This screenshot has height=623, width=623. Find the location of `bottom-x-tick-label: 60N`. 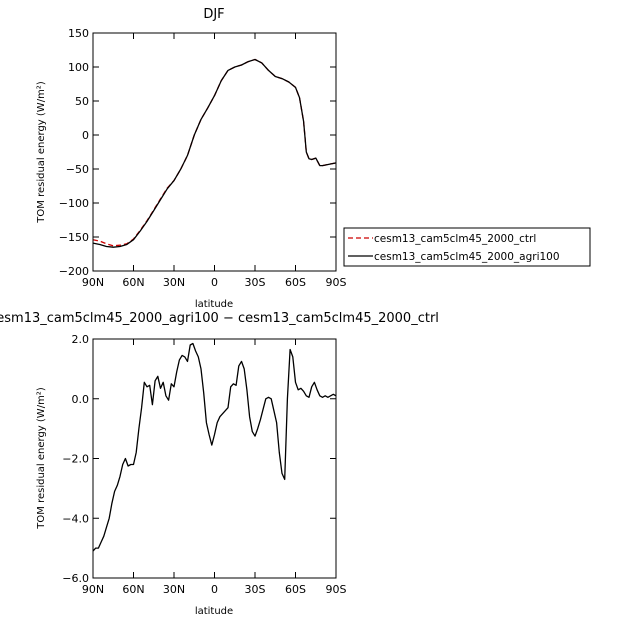

bottom-x-tick-label: 60N is located at coordinates (133, 589).